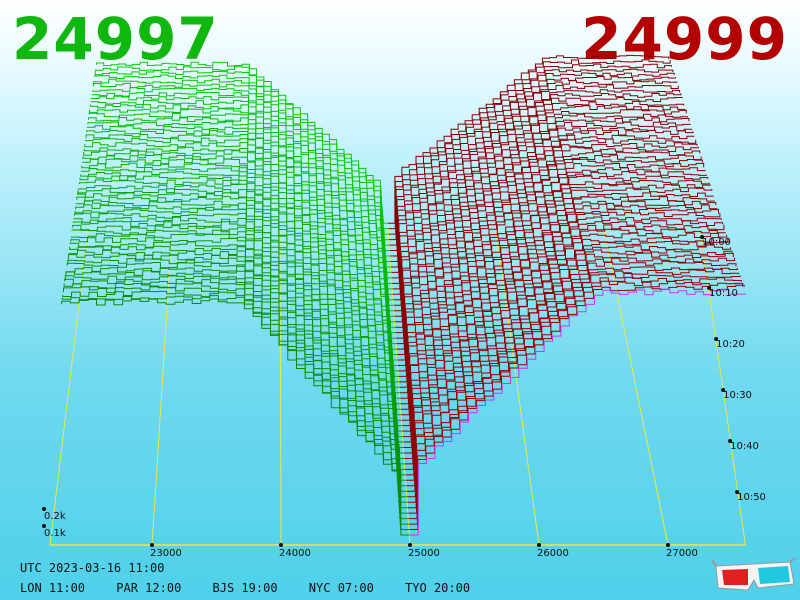 The height and width of the screenshot is (600, 800). I want to click on timezone-bjs: BJS 19:00, so click(245, 588).